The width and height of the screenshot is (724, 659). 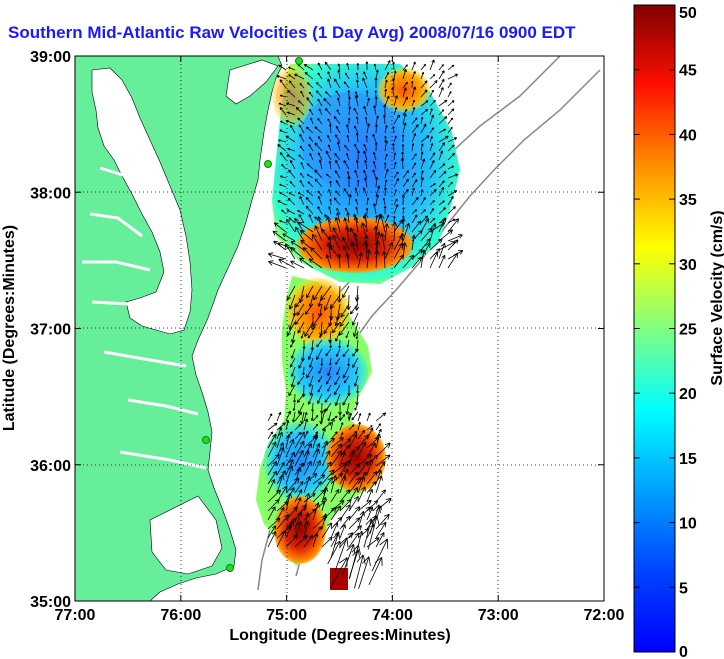 I want to click on x-axis-label: Longitude (Degrees:Minutes), so click(x=339, y=635).